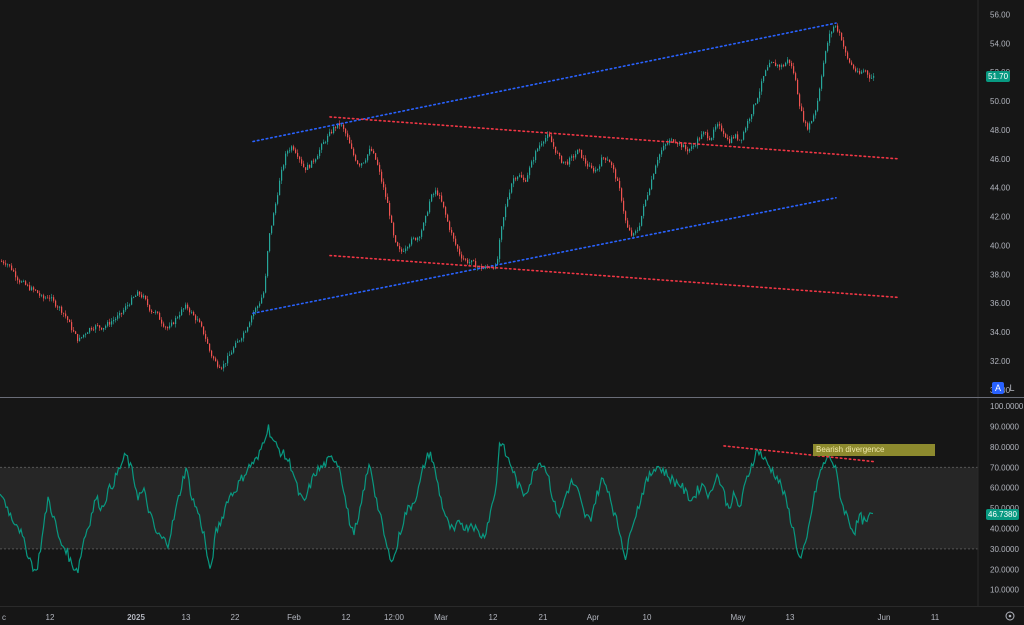 Image resolution: width=1024 pixels, height=625 pixels. Describe the element at coordinates (1004, 549) in the screenshot. I see `rsi-tick-label: 30.0000` at that location.